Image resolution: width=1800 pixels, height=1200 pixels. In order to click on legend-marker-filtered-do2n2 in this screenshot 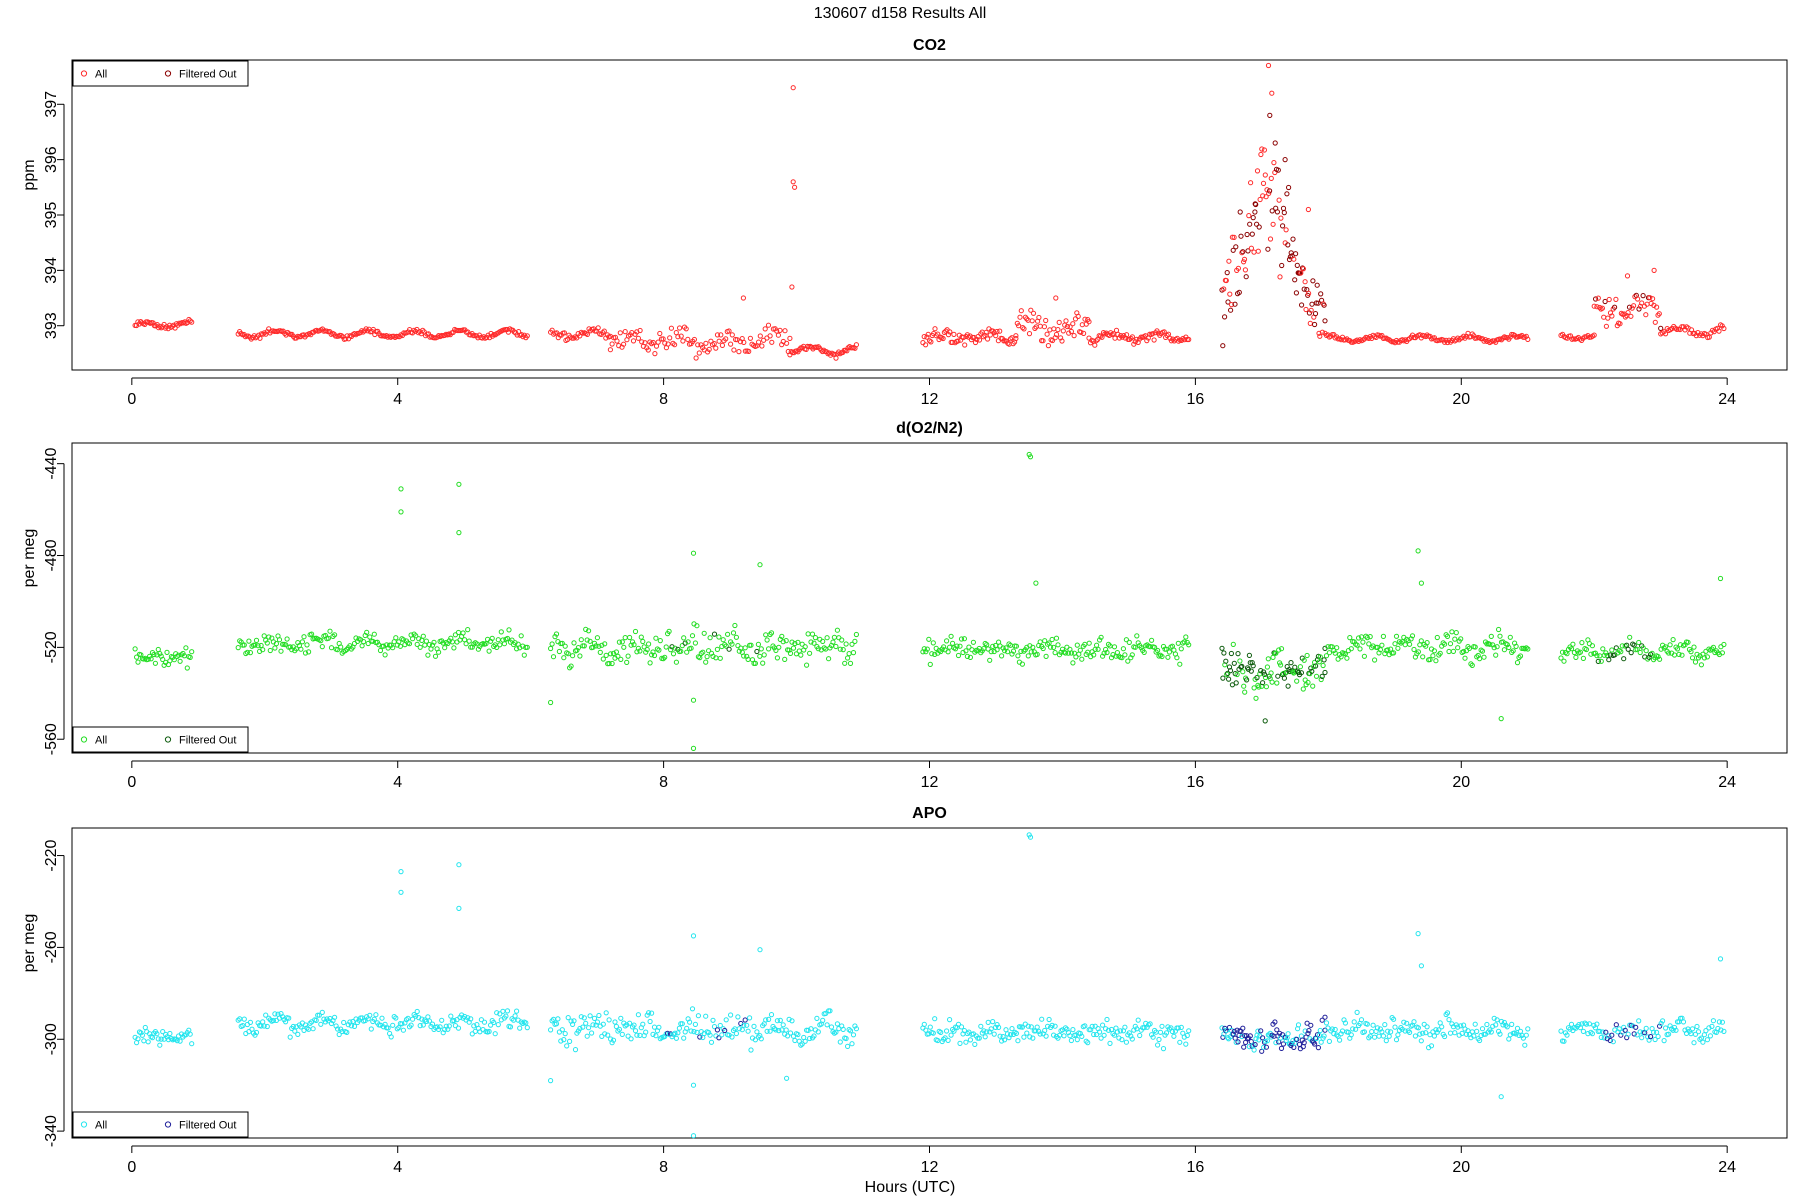, I will do `click(168, 739)`.